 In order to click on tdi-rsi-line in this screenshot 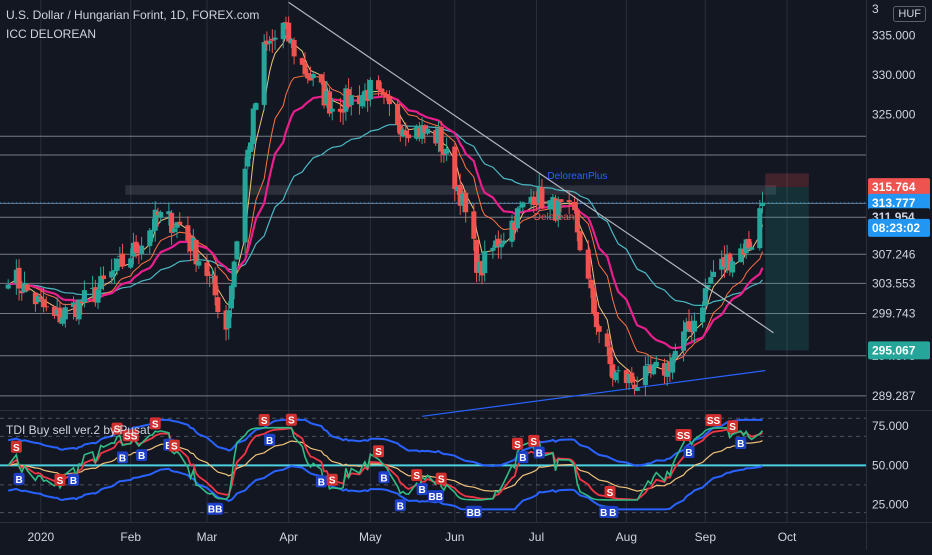, I will do `click(385, 463)`.